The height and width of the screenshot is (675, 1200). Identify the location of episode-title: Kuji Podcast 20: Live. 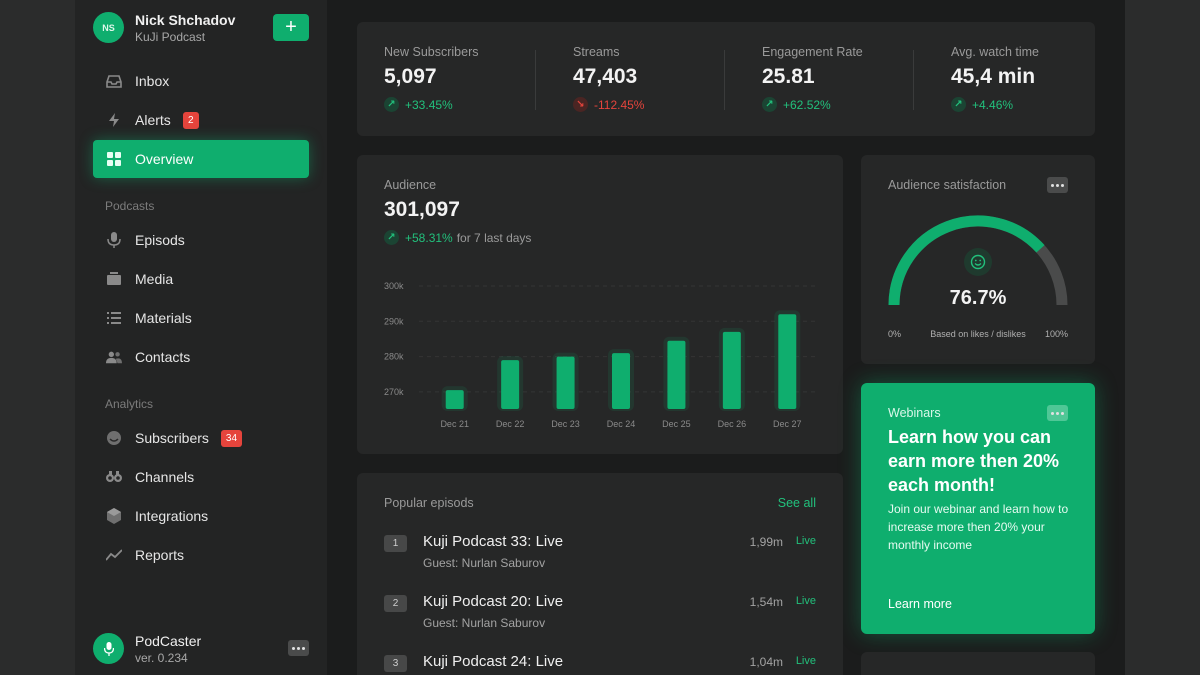
(493, 601).